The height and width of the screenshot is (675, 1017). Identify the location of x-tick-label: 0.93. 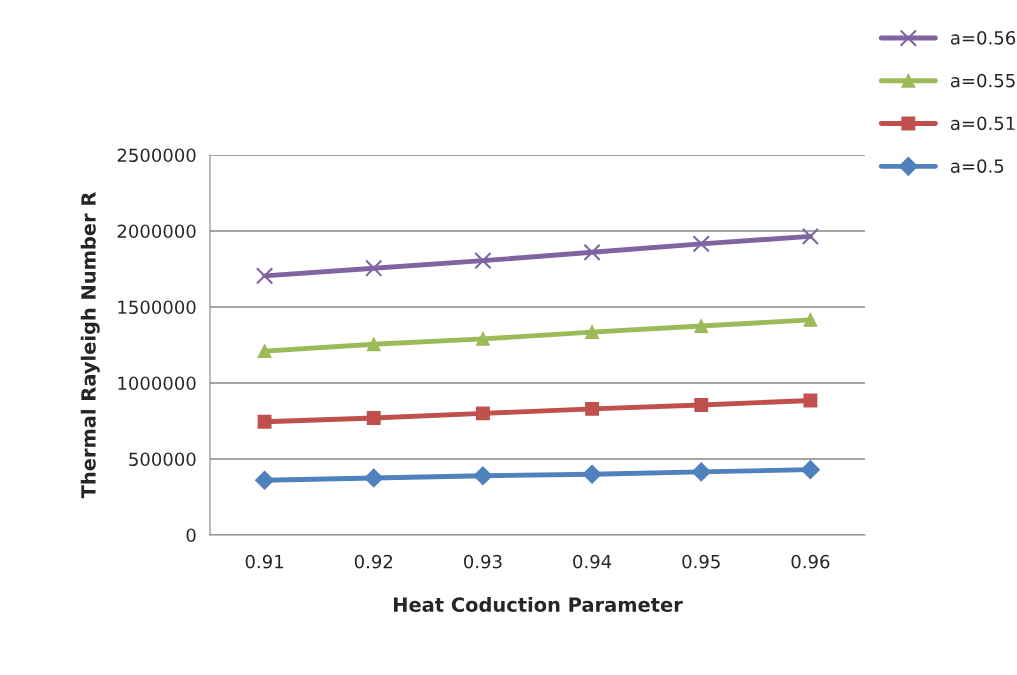
(483, 561).